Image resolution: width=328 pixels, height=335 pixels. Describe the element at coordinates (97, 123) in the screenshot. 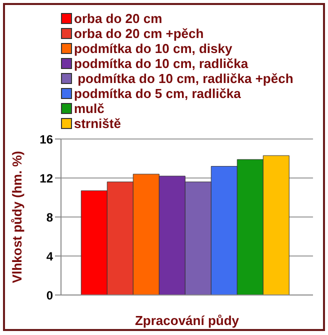

I see `legend-label: strniště` at that location.